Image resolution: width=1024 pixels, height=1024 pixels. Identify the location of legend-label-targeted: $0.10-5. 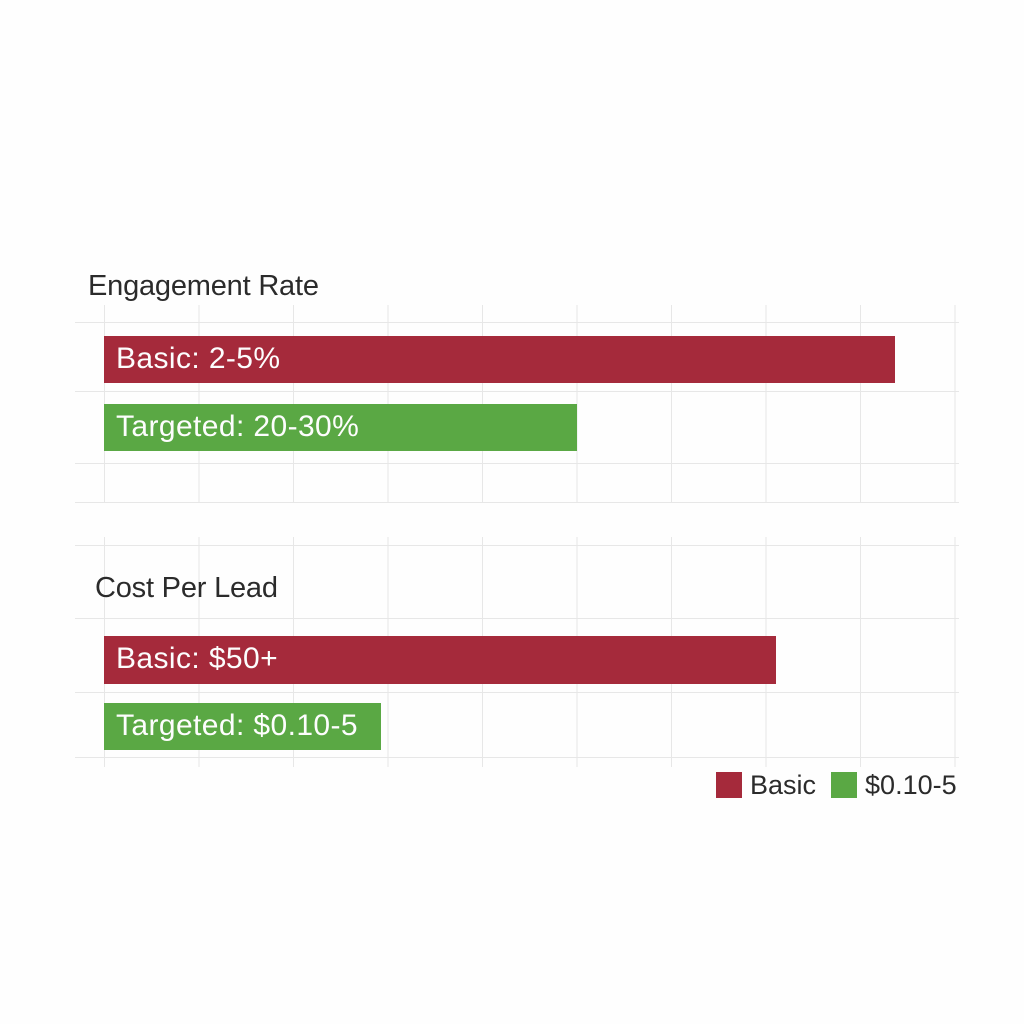
(911, 784).